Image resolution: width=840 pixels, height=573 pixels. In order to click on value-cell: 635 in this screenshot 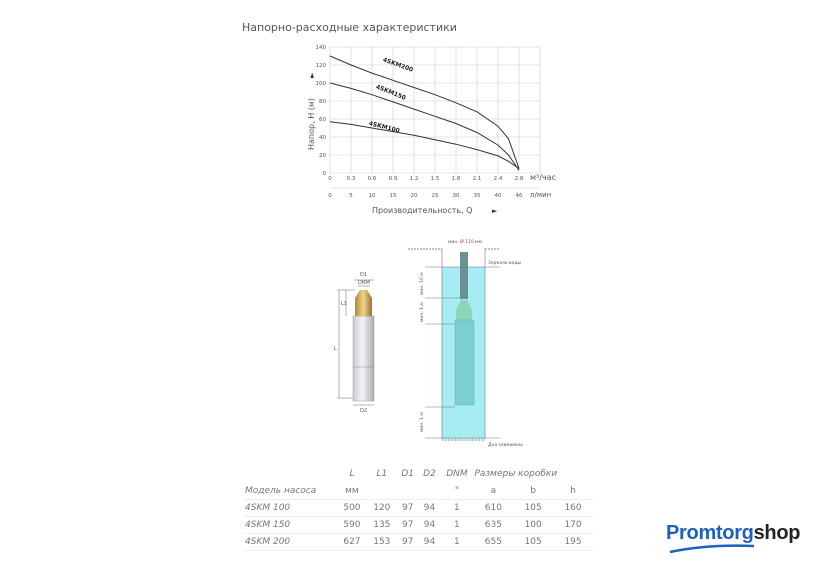, I will do `click(493, 525)`.